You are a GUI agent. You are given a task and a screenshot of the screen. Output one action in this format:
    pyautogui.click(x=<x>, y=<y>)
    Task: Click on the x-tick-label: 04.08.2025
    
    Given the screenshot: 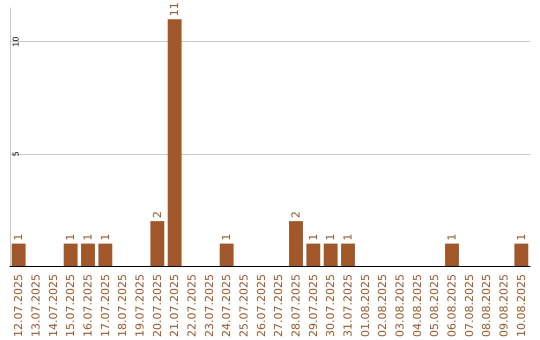 What is the action you would take?
    pyautogui.click(x=417, y=306)
    